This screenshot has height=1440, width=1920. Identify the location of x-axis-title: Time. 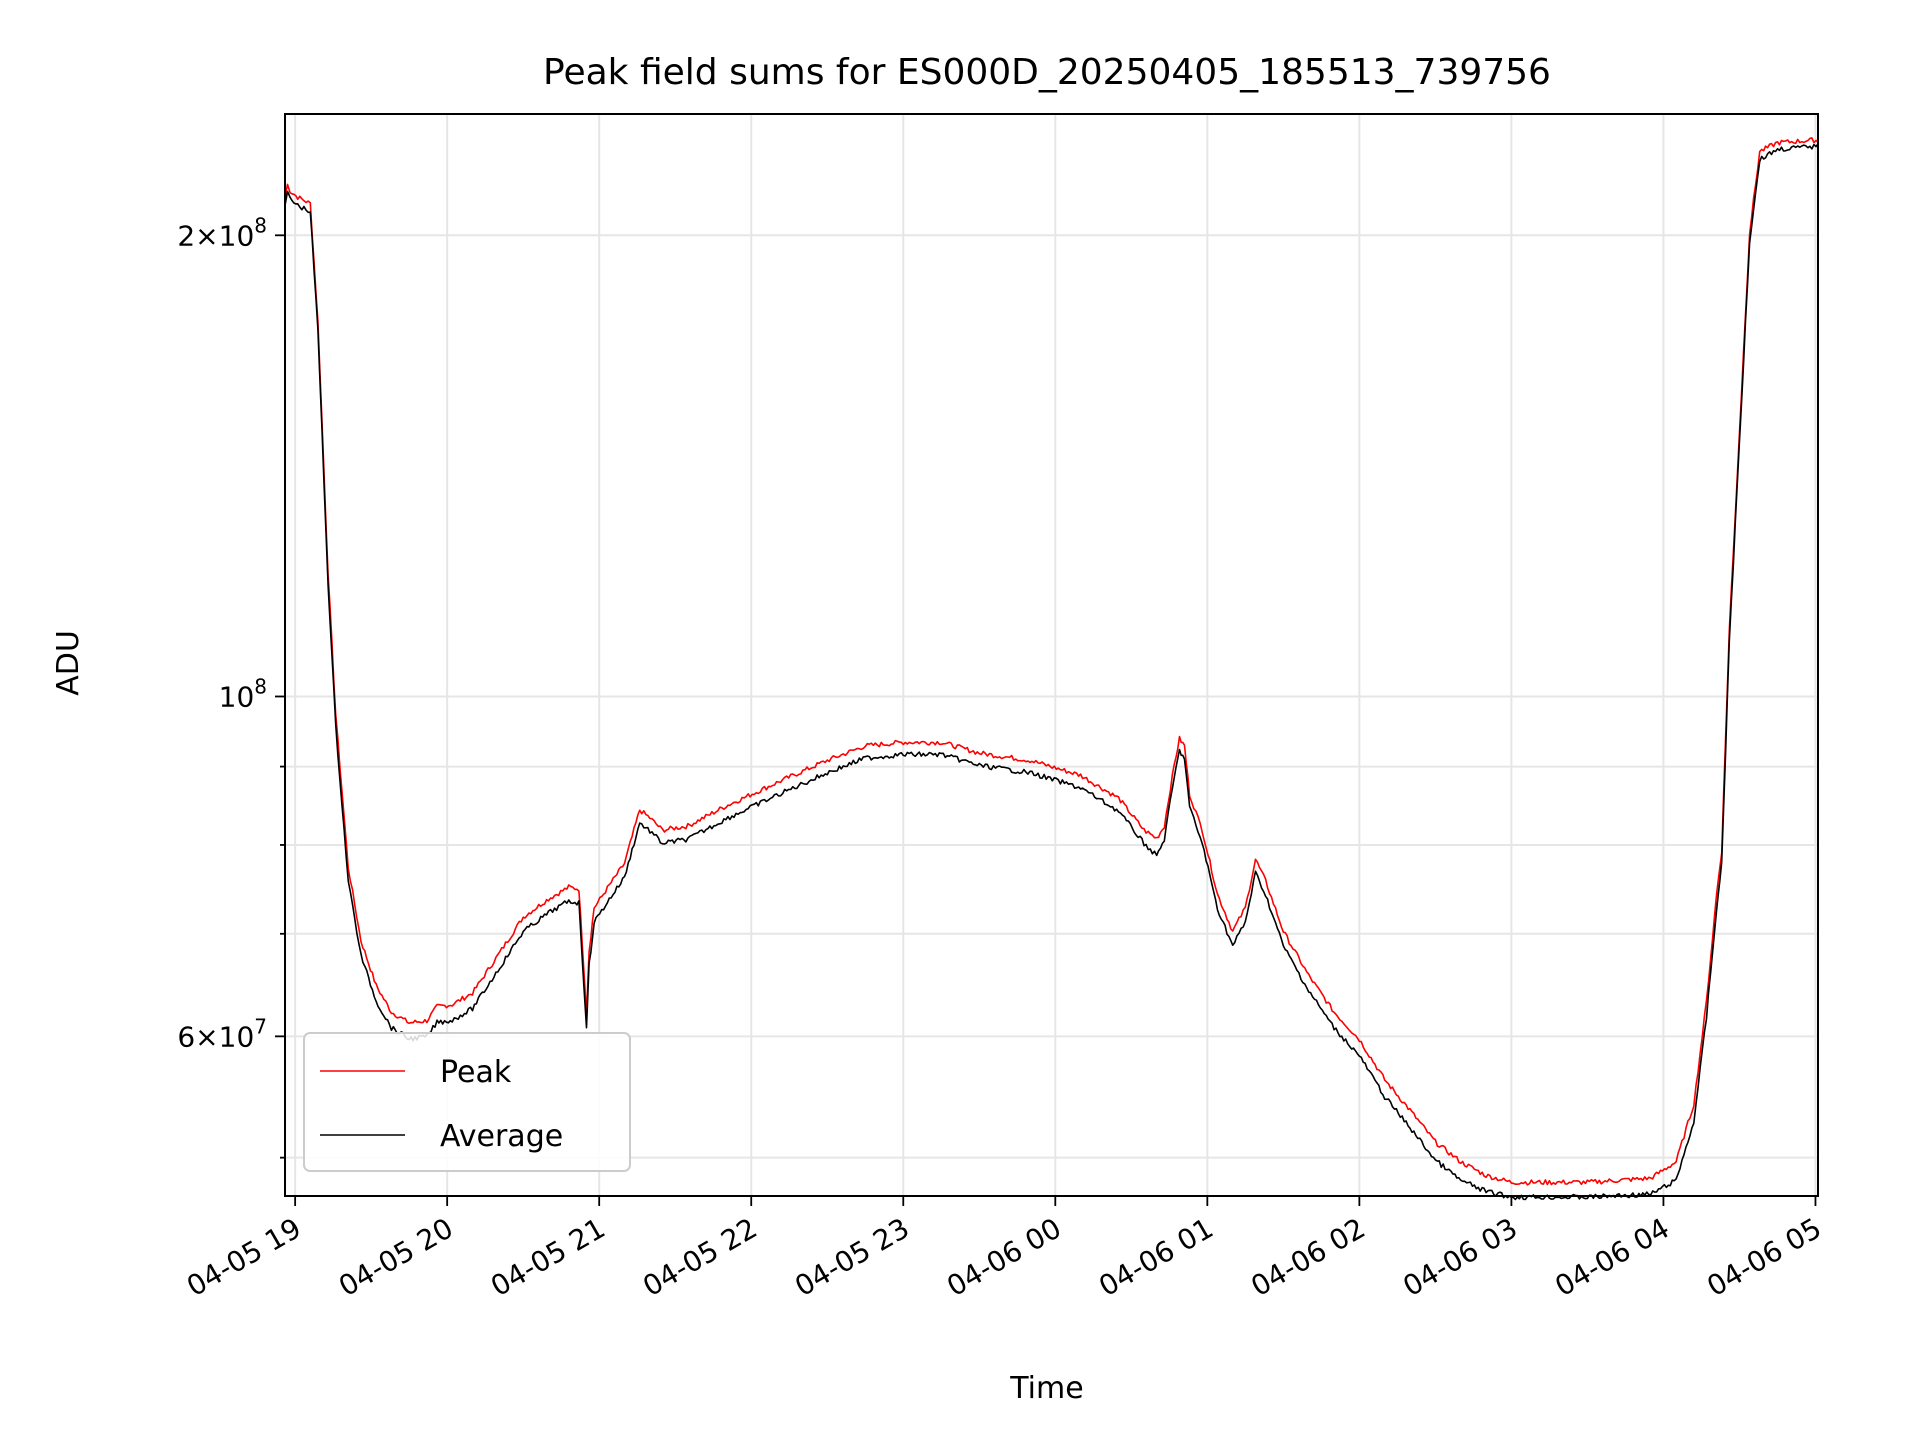
(1046, 1388).